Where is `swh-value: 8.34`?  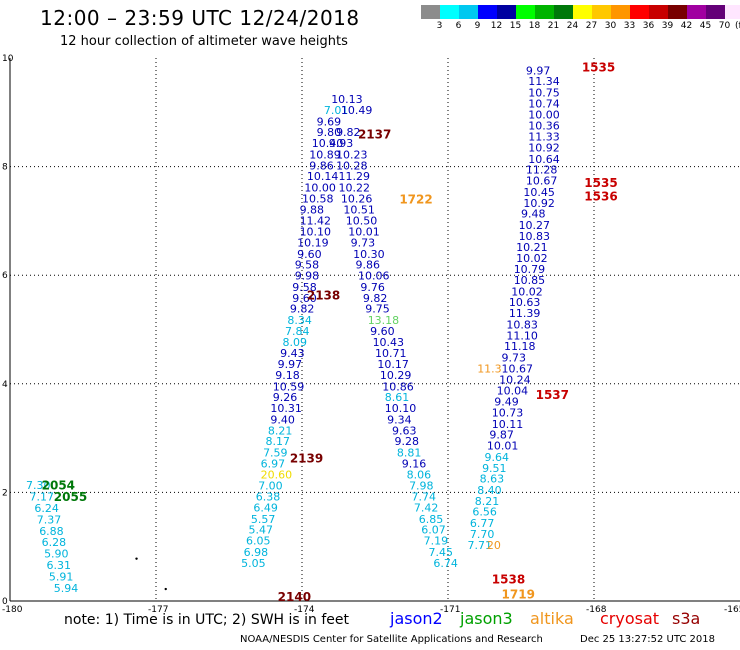
swh-value: 8.34 is located at coordinates (299, 320).